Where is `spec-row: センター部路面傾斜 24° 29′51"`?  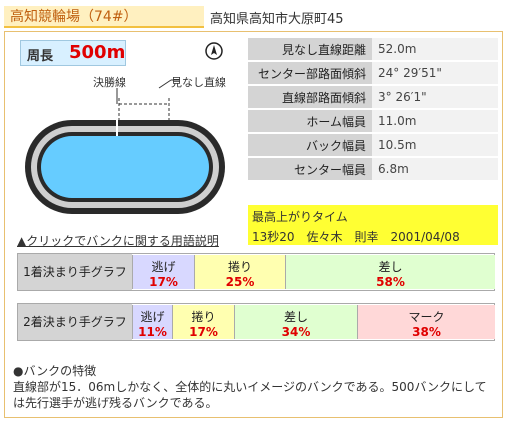 spec-row: センター部路面傾斜 24° 29′51" is located at coordinates (373, 73).